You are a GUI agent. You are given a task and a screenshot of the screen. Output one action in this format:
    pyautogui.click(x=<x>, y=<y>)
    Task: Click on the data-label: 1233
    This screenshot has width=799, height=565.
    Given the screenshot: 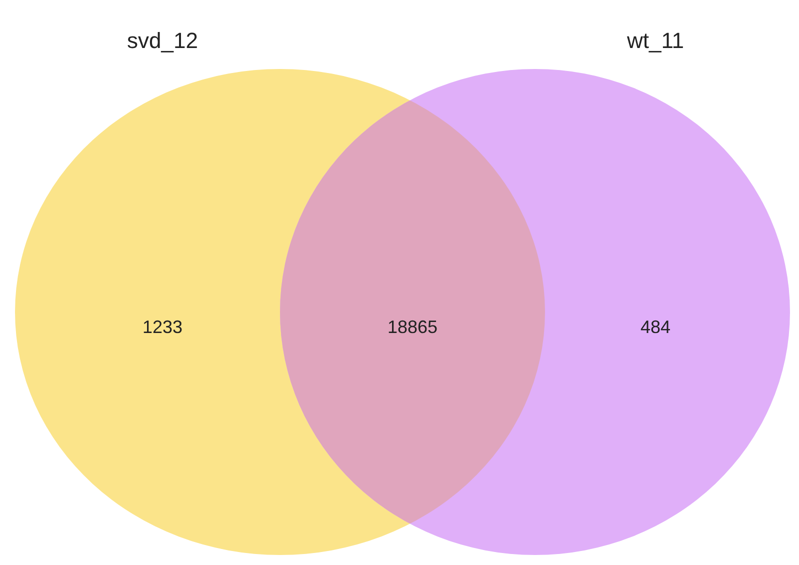 What is the action you would take?
    pyautogui.click(x=162, y=326)
    